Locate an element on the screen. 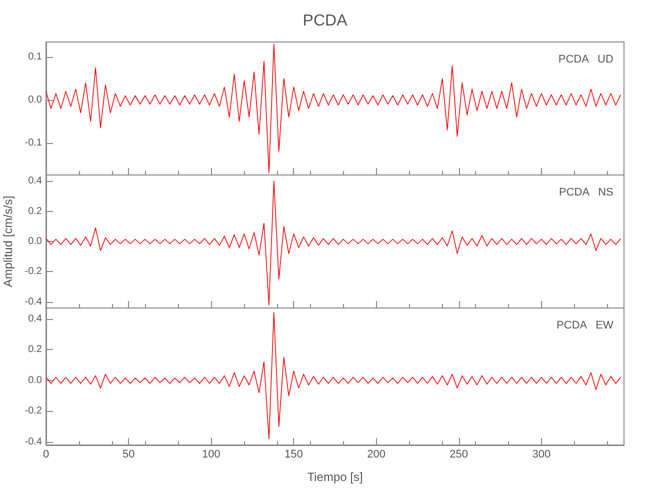 The image size is (650, 500). x-tick-label: 50 is located at coordinates (128, 454).